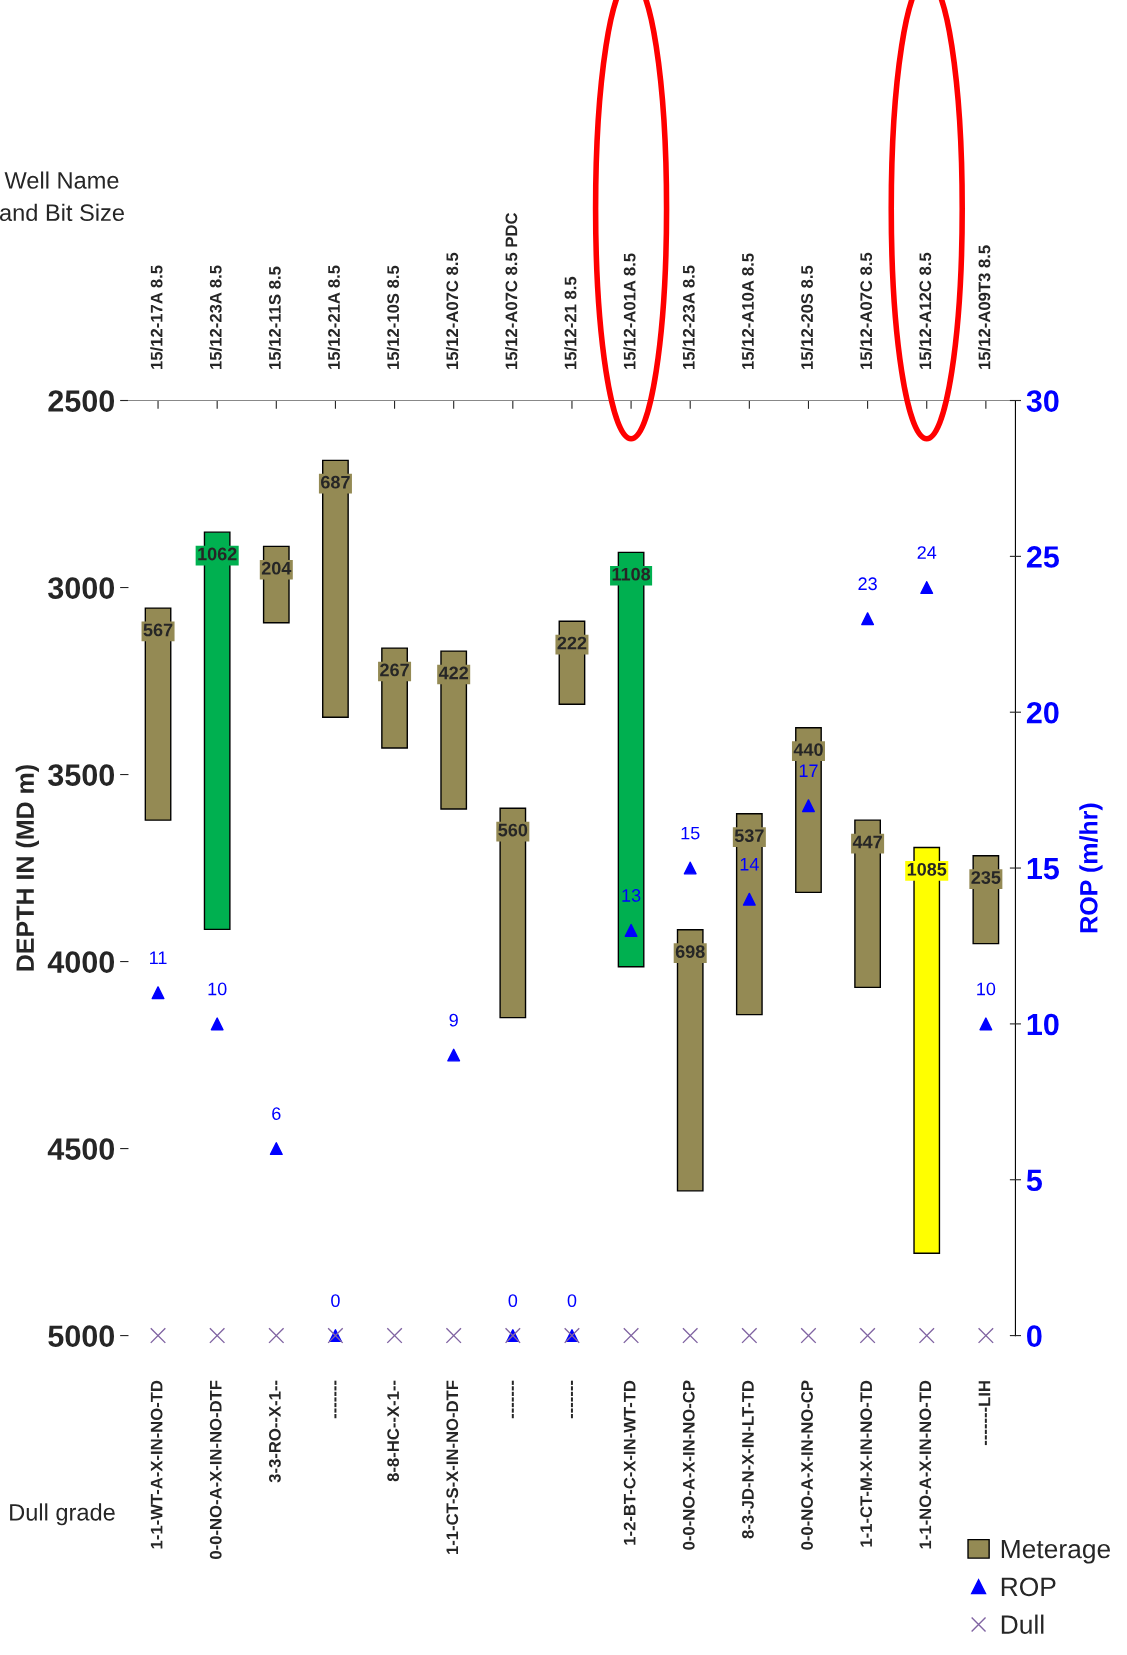 This screenshot has width=1127, height=1655. I want to click on data-label: 222, so click(572, 643).